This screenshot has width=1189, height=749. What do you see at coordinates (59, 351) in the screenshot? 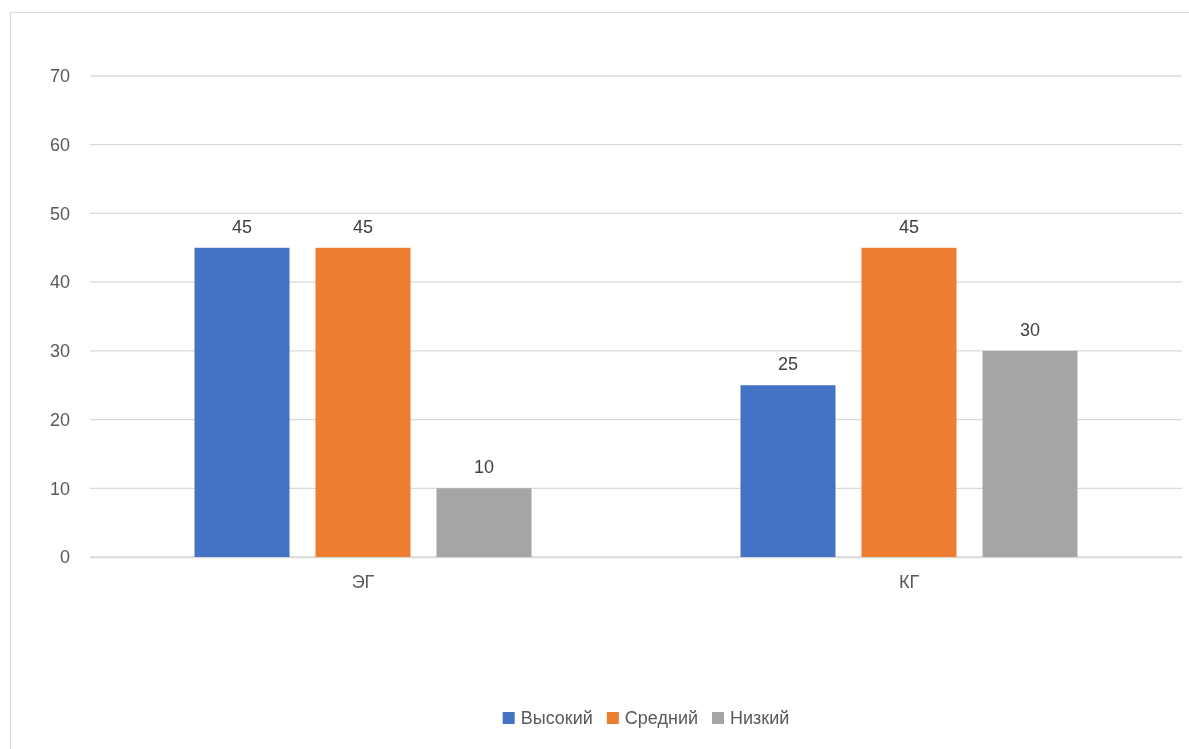
I see `y-tick-label: 30` at bounding box center [59, 351].